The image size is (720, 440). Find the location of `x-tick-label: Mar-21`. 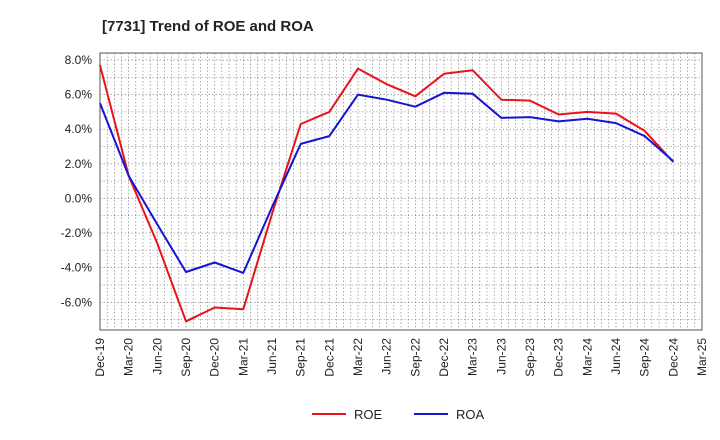

x-tick-label: Mar-21 is located at coordinates (243, 357).